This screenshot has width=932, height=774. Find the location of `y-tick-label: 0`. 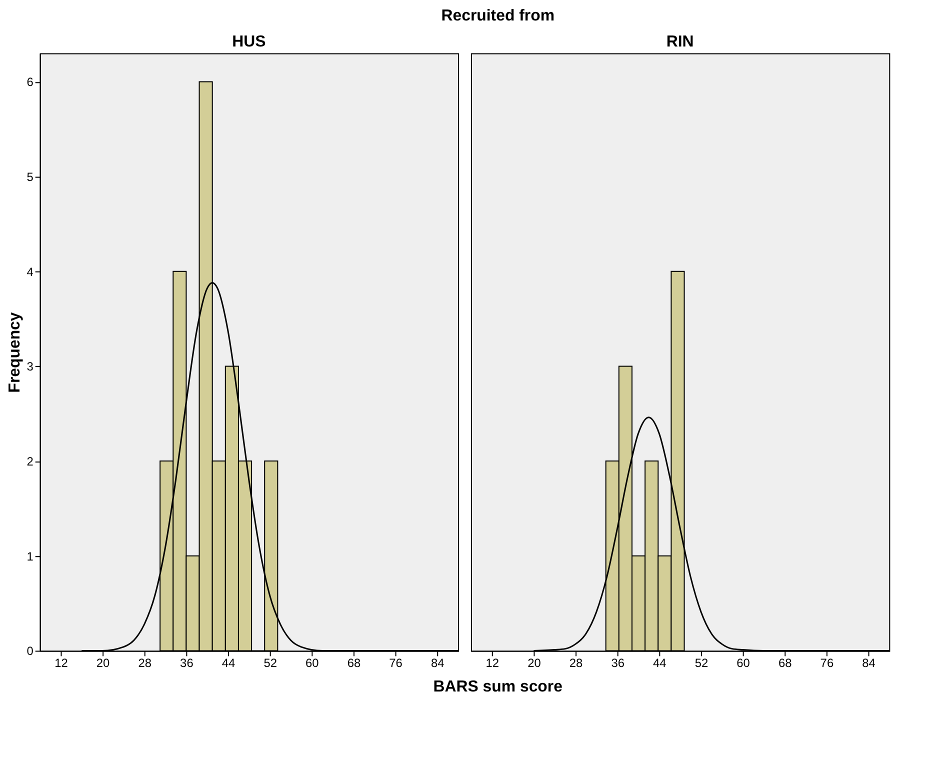

y-tick-label: 0 is located at coordinates (30, 651).